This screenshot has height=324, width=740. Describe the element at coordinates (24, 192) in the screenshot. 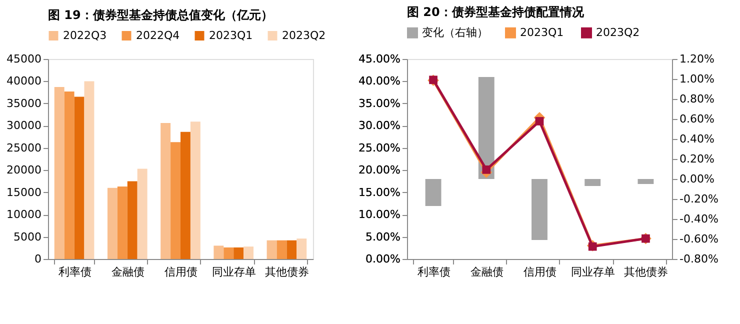

I see `y-tick-label: 15000` at that location.